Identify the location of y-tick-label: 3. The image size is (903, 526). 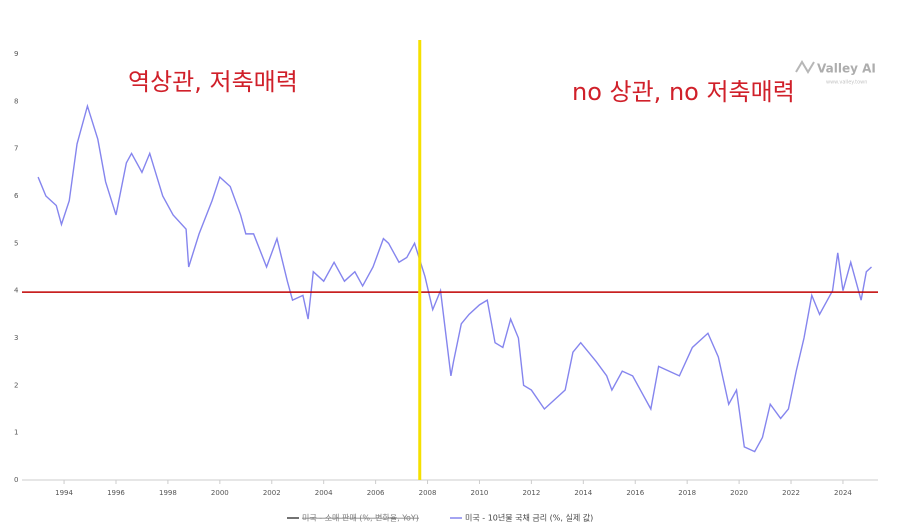
(16, 338).